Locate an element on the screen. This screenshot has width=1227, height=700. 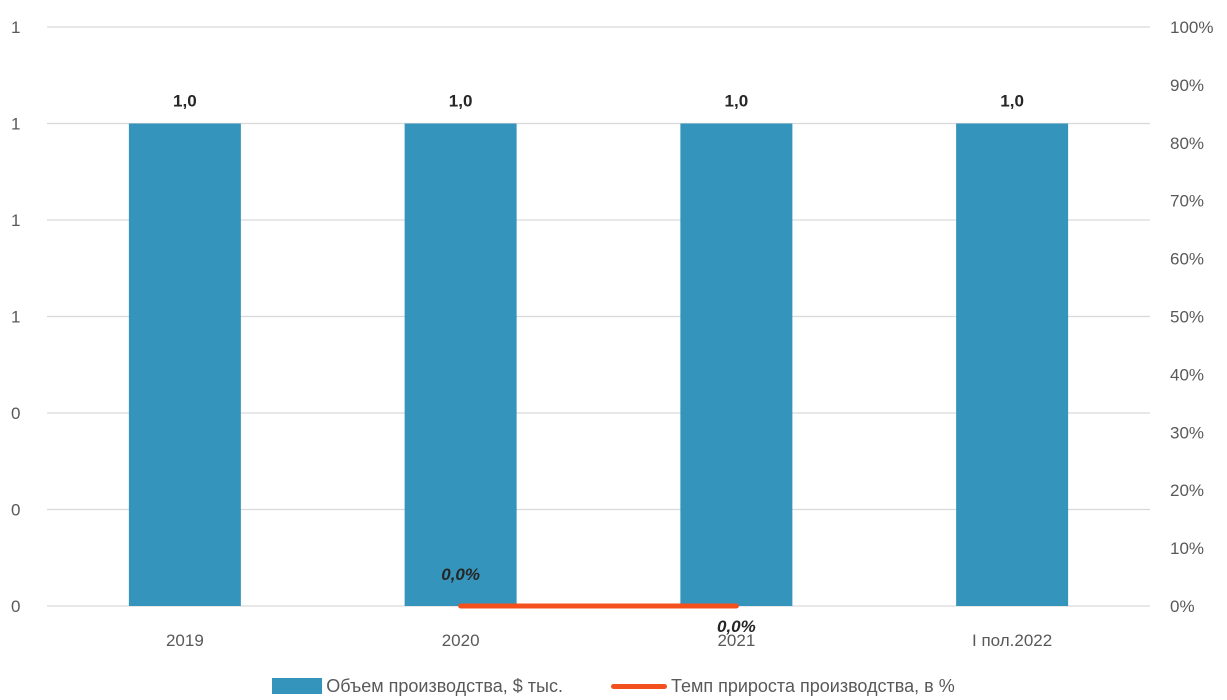
legend-line-label: Темп прироста производства, в % is located at coordinates (812, 685).